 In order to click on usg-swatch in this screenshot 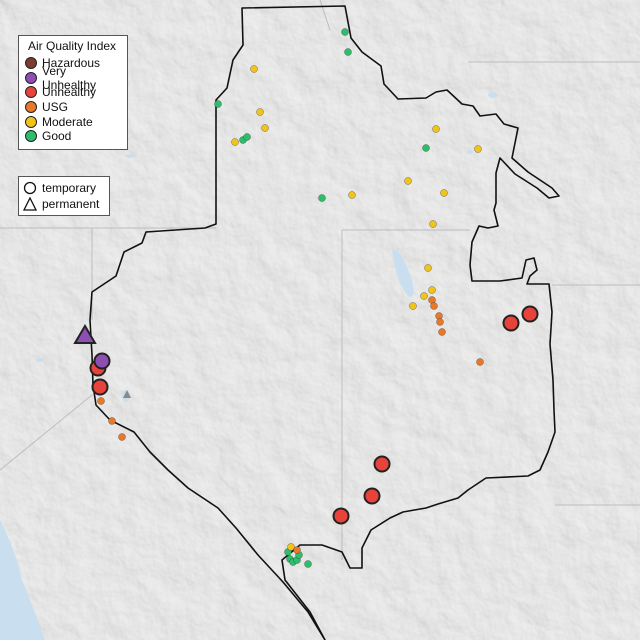, I will do `click(31, 107)`.